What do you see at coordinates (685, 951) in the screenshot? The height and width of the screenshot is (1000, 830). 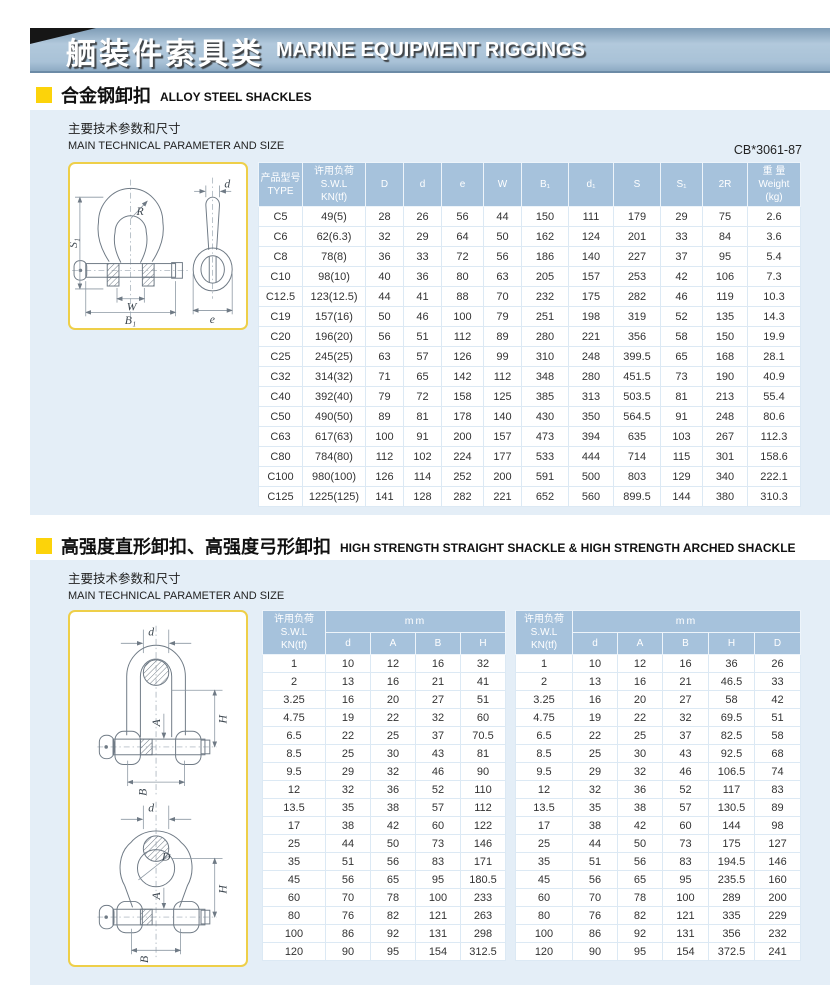 I see `cell: 154` at bounding box center [685, 951].